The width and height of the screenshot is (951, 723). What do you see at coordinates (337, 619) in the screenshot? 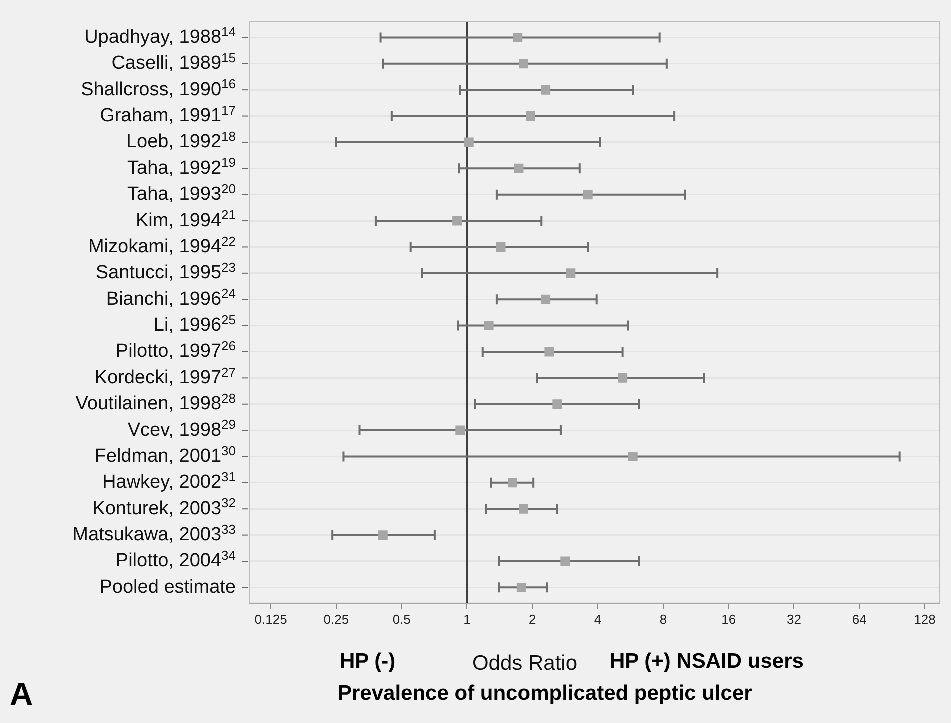
I see `x-tick-label: 0.25` at bounding box center [337, 619].